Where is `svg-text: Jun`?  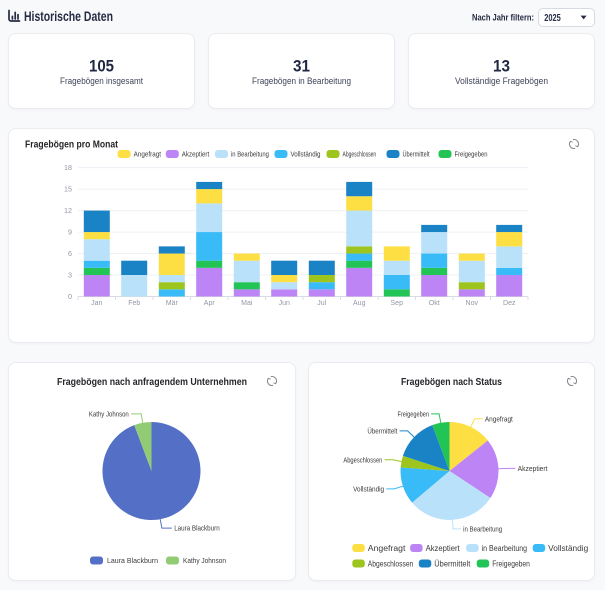
svg-text: Jun is located at coordinates (284, 303).